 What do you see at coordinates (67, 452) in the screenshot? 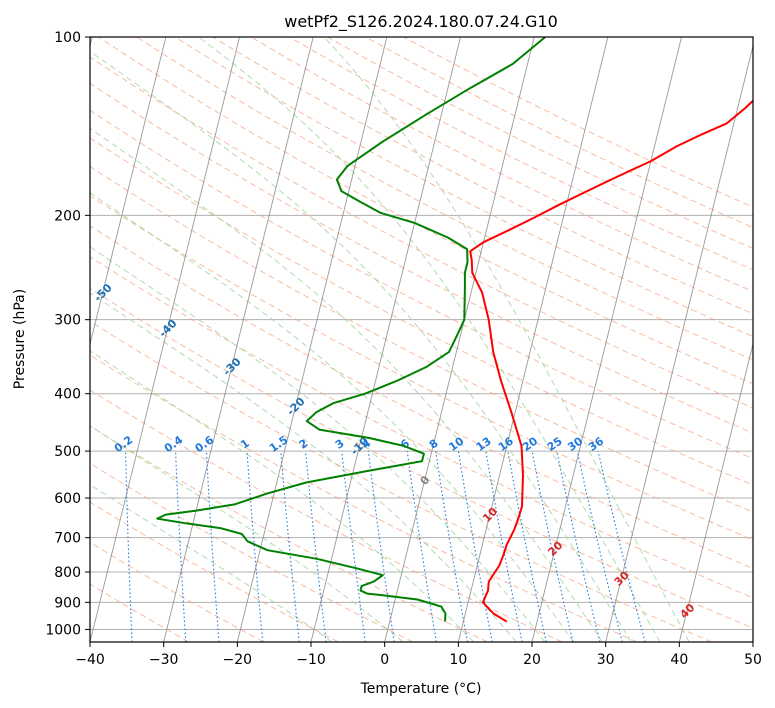
I see `y-tick-label: 500` at bounding box center [67, 452].